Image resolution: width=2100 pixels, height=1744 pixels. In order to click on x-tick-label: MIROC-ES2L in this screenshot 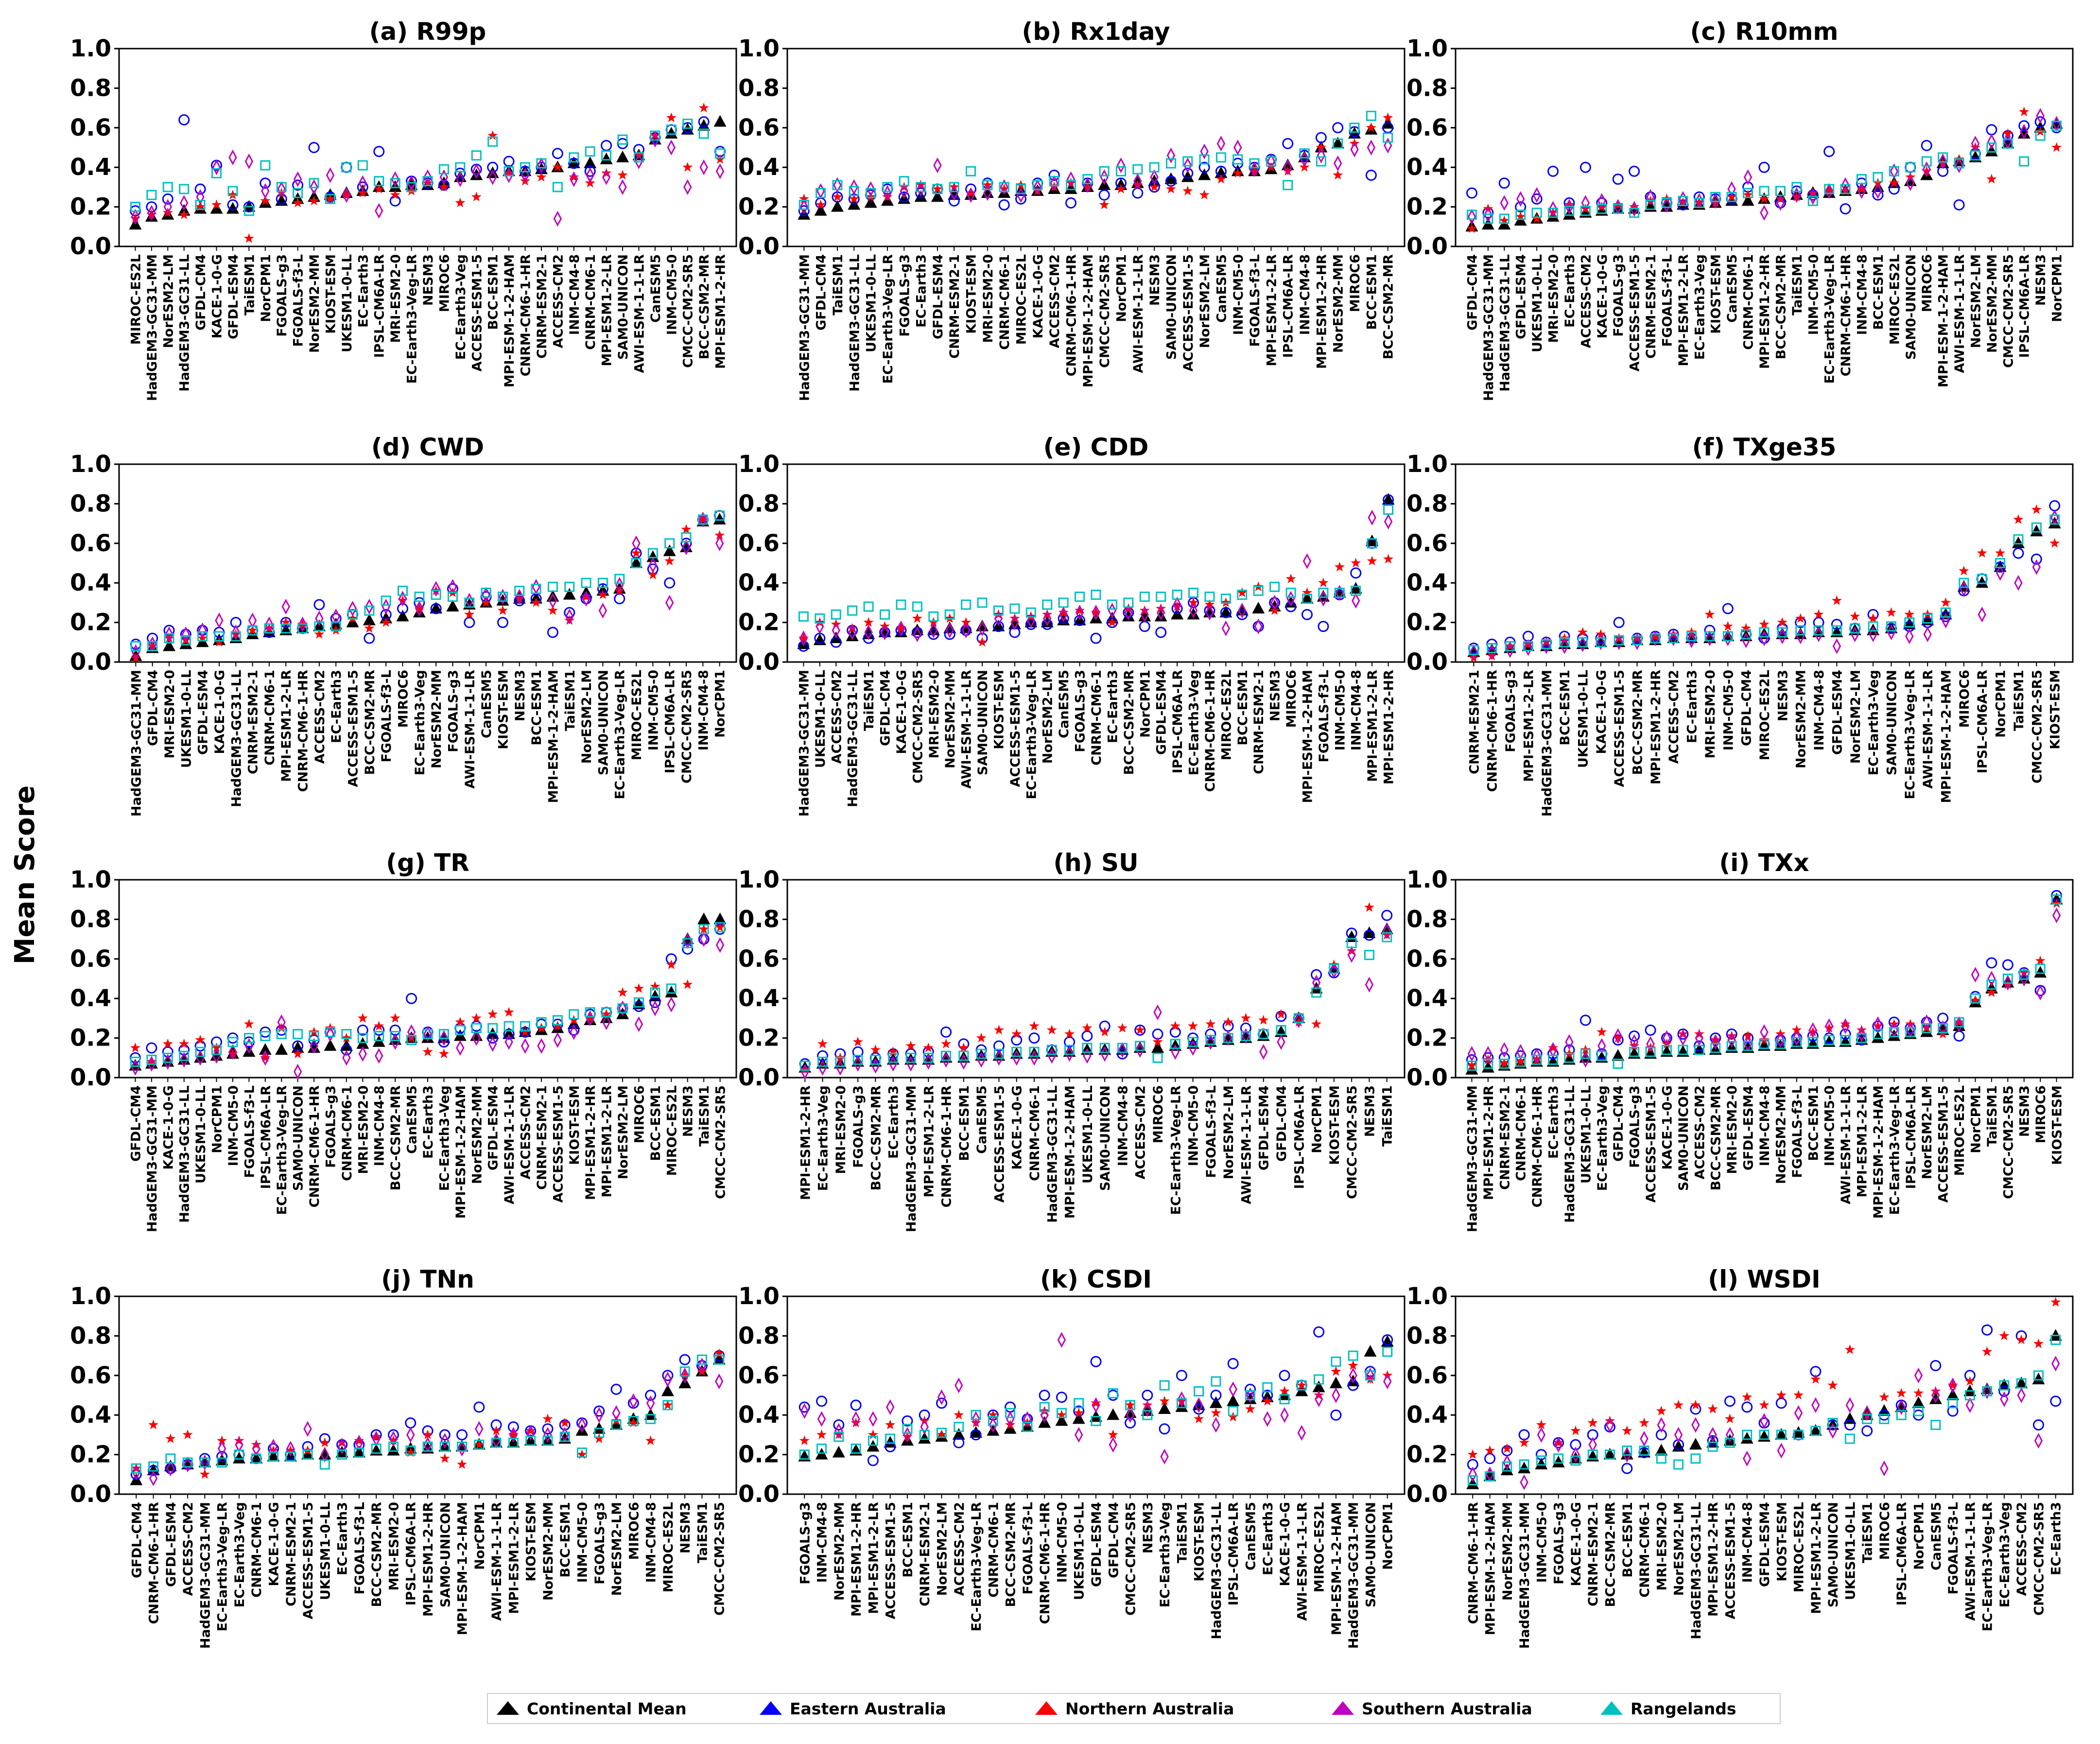, I will do `click(135, 299)`.